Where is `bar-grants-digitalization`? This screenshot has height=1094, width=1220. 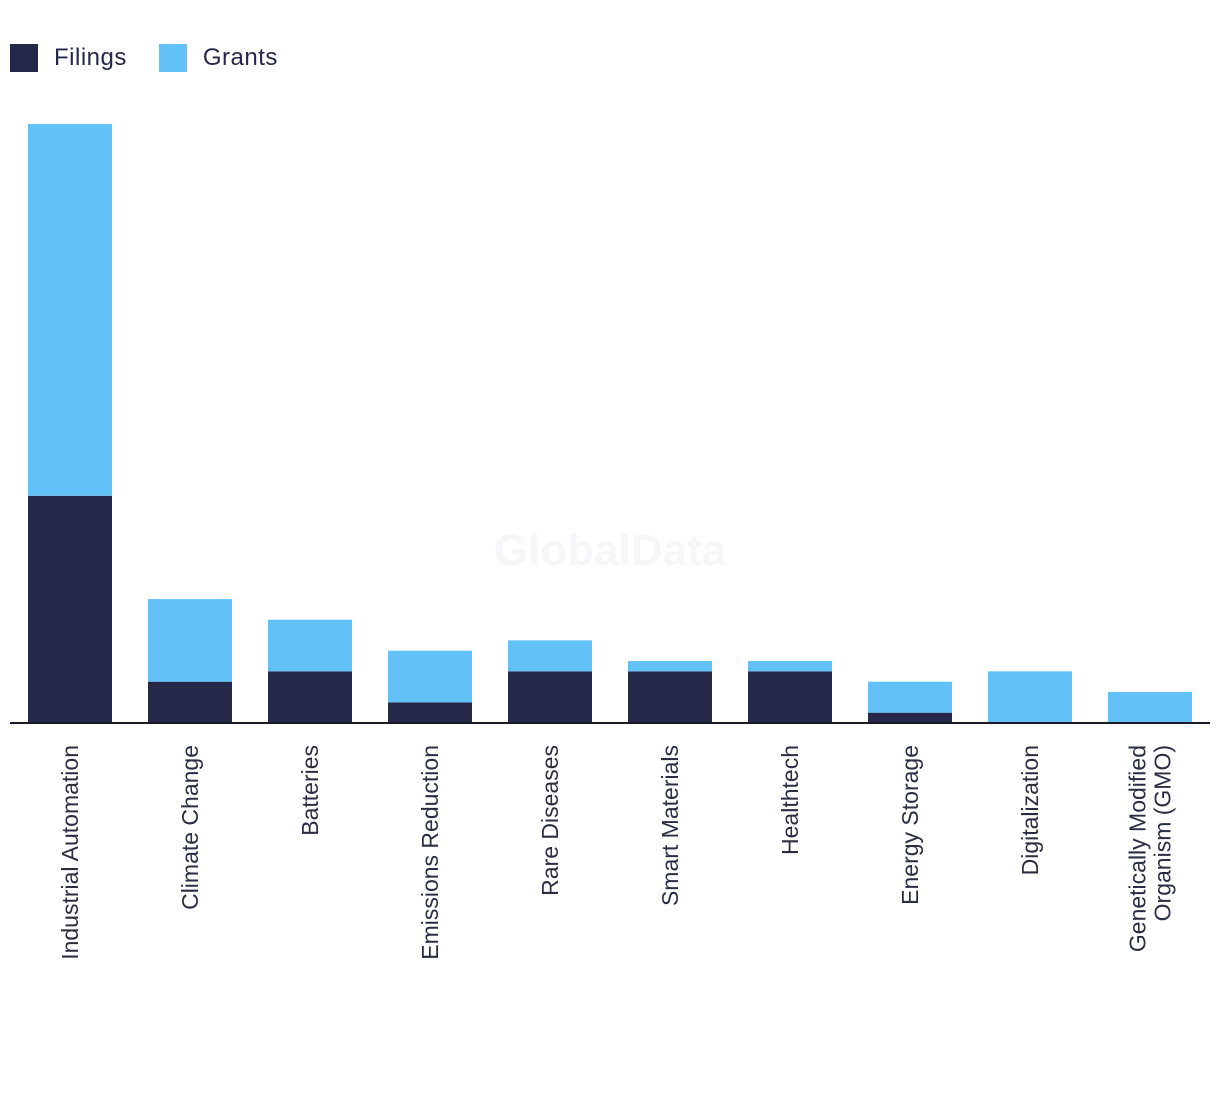 bar-grants-digitalization is located at coordinates (1030, 697).